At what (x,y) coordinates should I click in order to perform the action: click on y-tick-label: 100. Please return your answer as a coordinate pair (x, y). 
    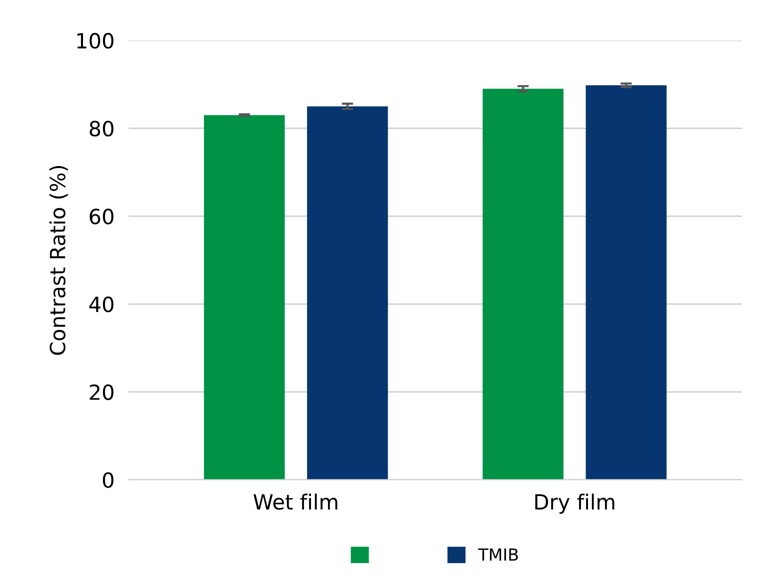
    Looking at the image, I should click on (95, 40).